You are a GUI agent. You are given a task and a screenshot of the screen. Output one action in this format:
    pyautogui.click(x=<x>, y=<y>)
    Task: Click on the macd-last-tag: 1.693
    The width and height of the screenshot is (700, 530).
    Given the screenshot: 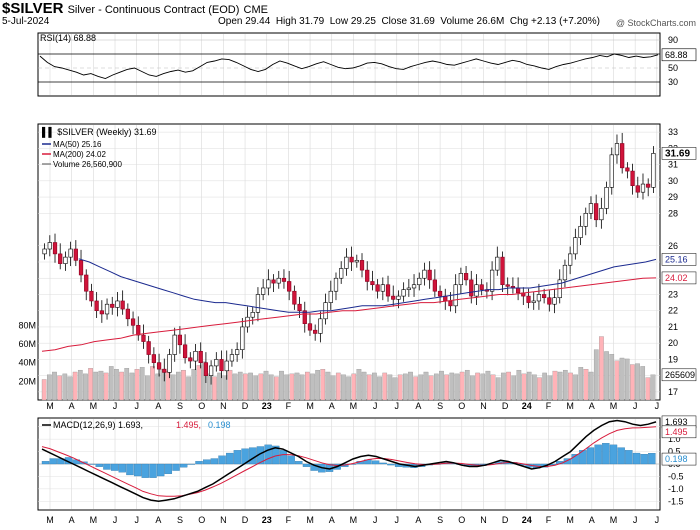 What is the action you would take?
    pyautogui.click(x=676, y=422)
    